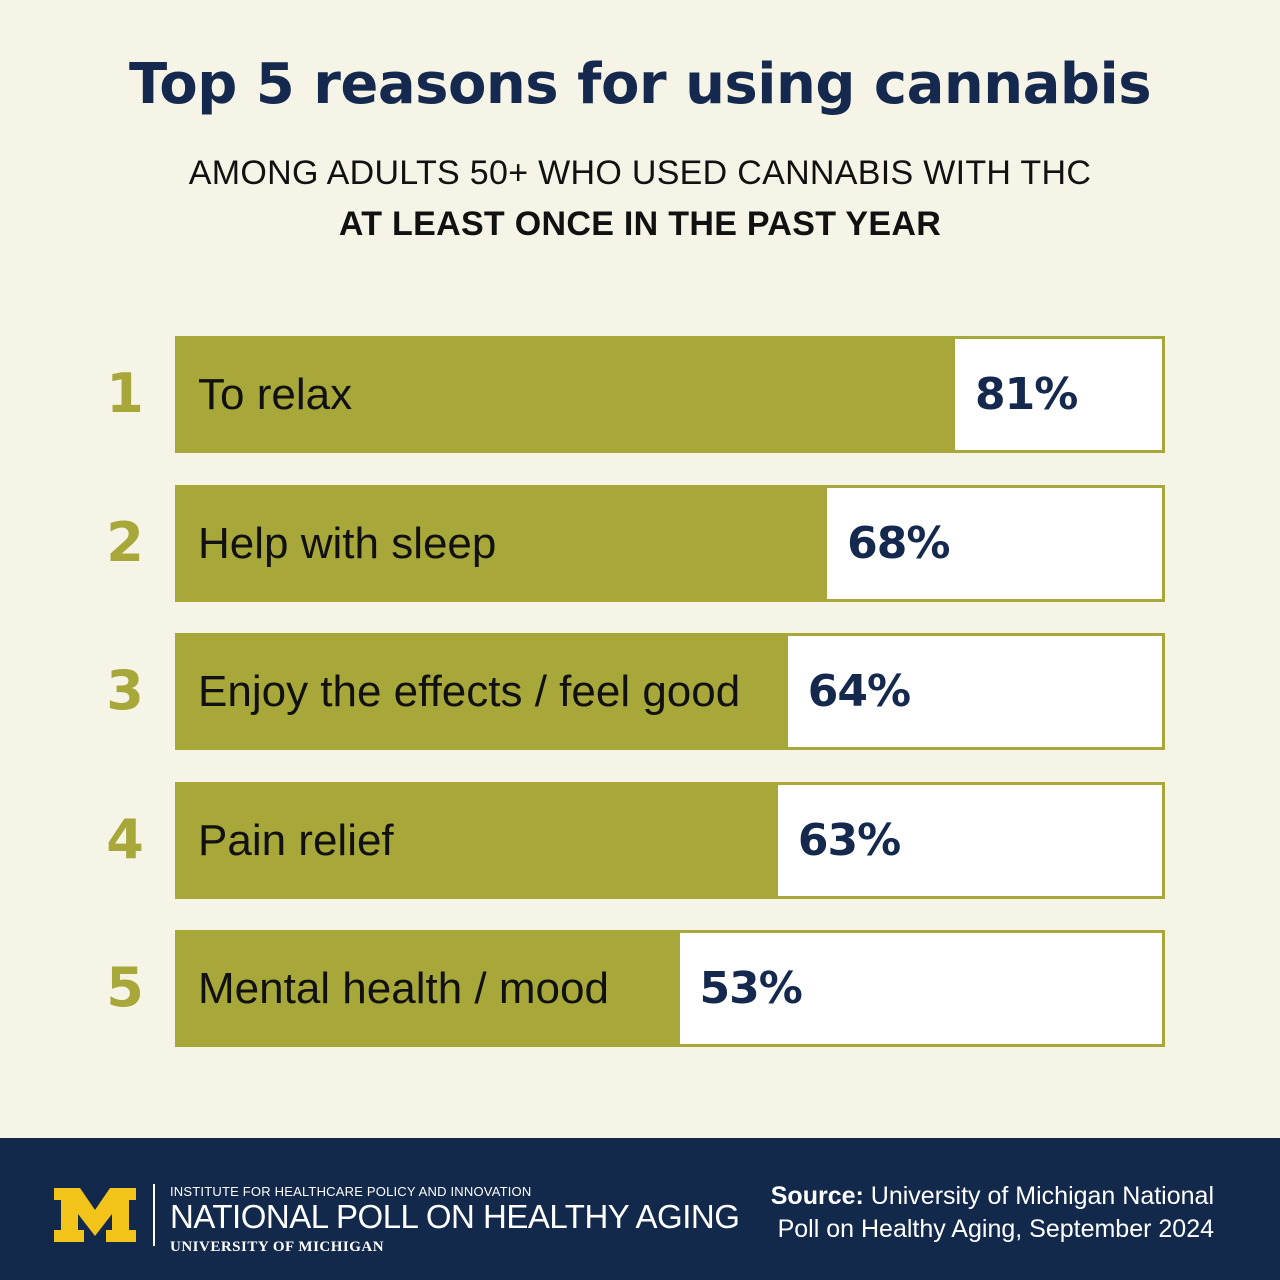  What do you see at coordinates (469, 691) in the screenshot?
I see `bar-category-label: Enjoy the effects / feel good` at bounding box center [469, 691].